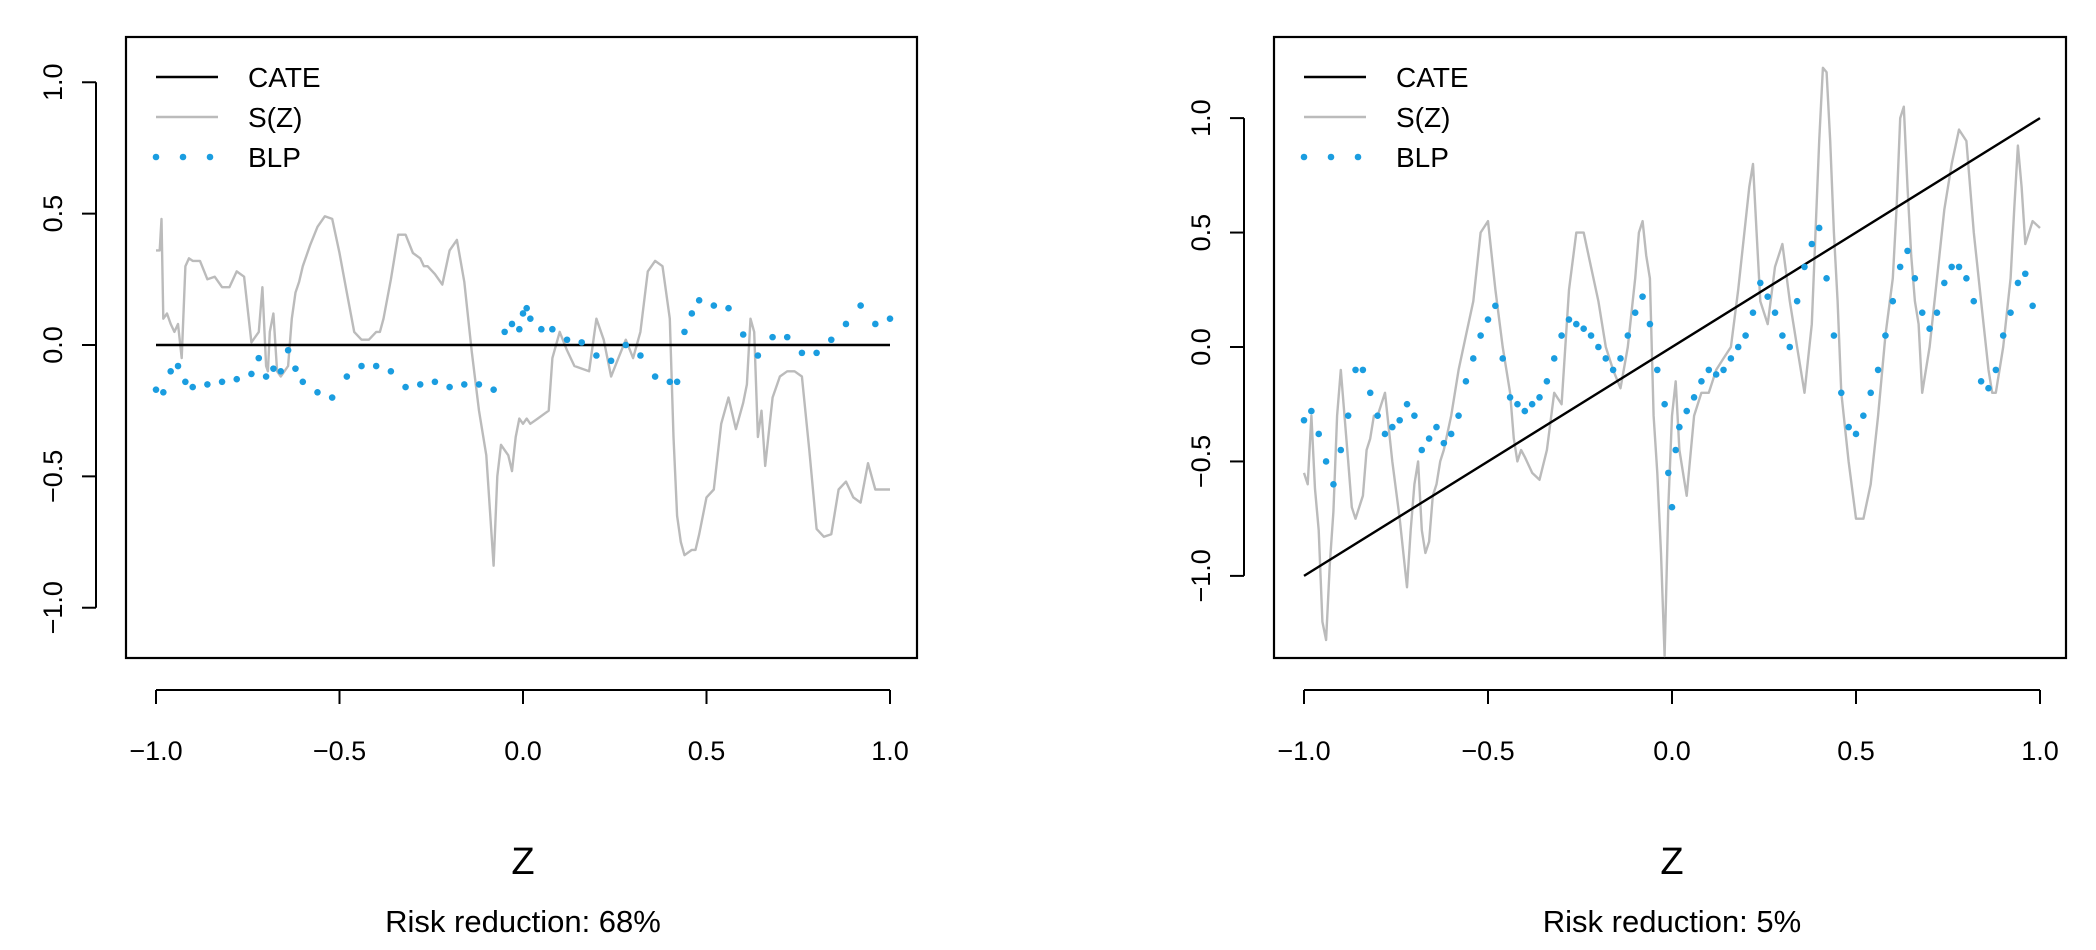  I want to click on y-tick-label: 0.5, so click(53, 214).